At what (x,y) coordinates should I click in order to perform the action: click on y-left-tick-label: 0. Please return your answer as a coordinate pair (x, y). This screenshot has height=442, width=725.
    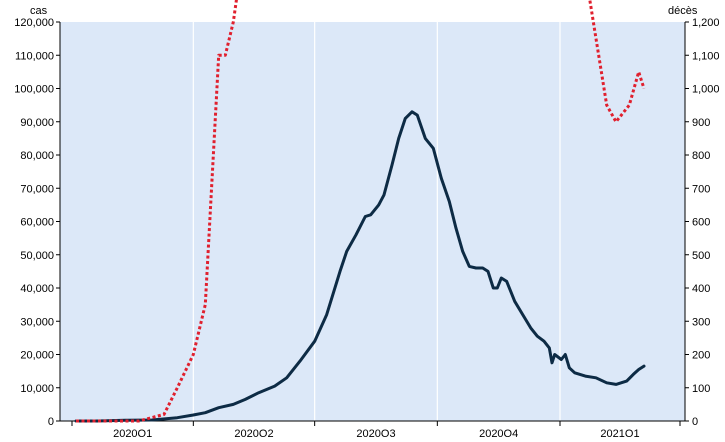
    Looking at the image, I should click on (51, 422).